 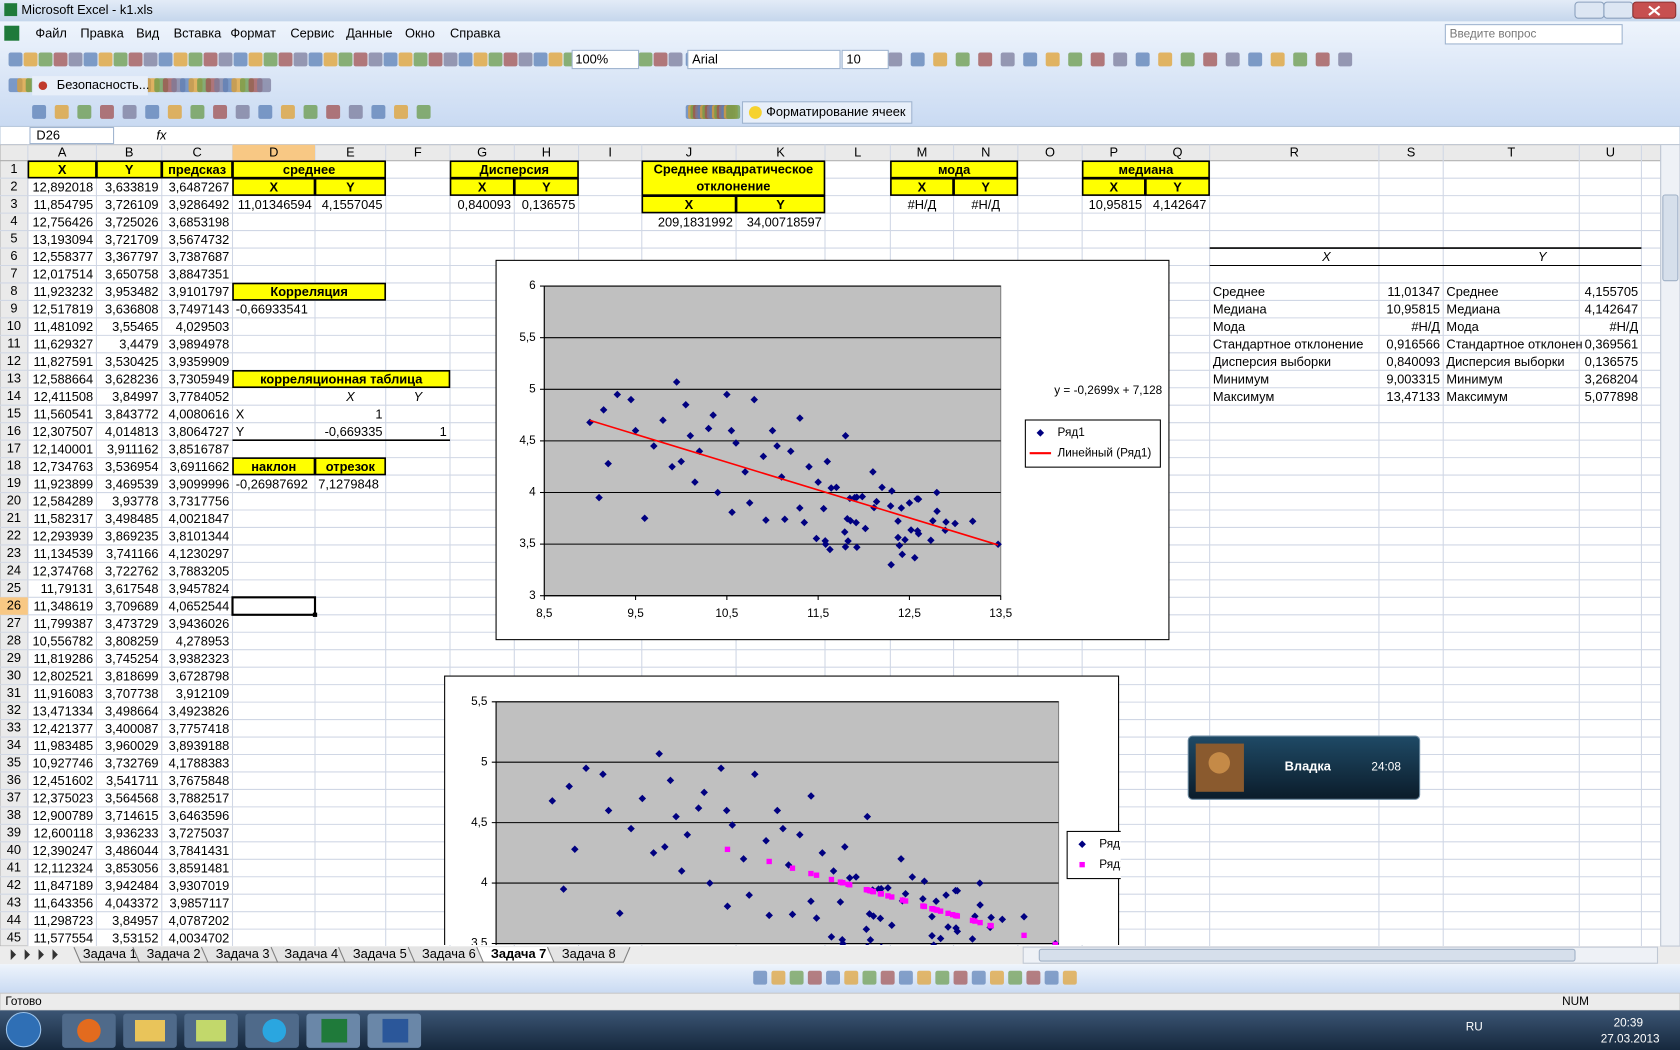 I want to click on row-header: 36, so click(x=14, y=779).